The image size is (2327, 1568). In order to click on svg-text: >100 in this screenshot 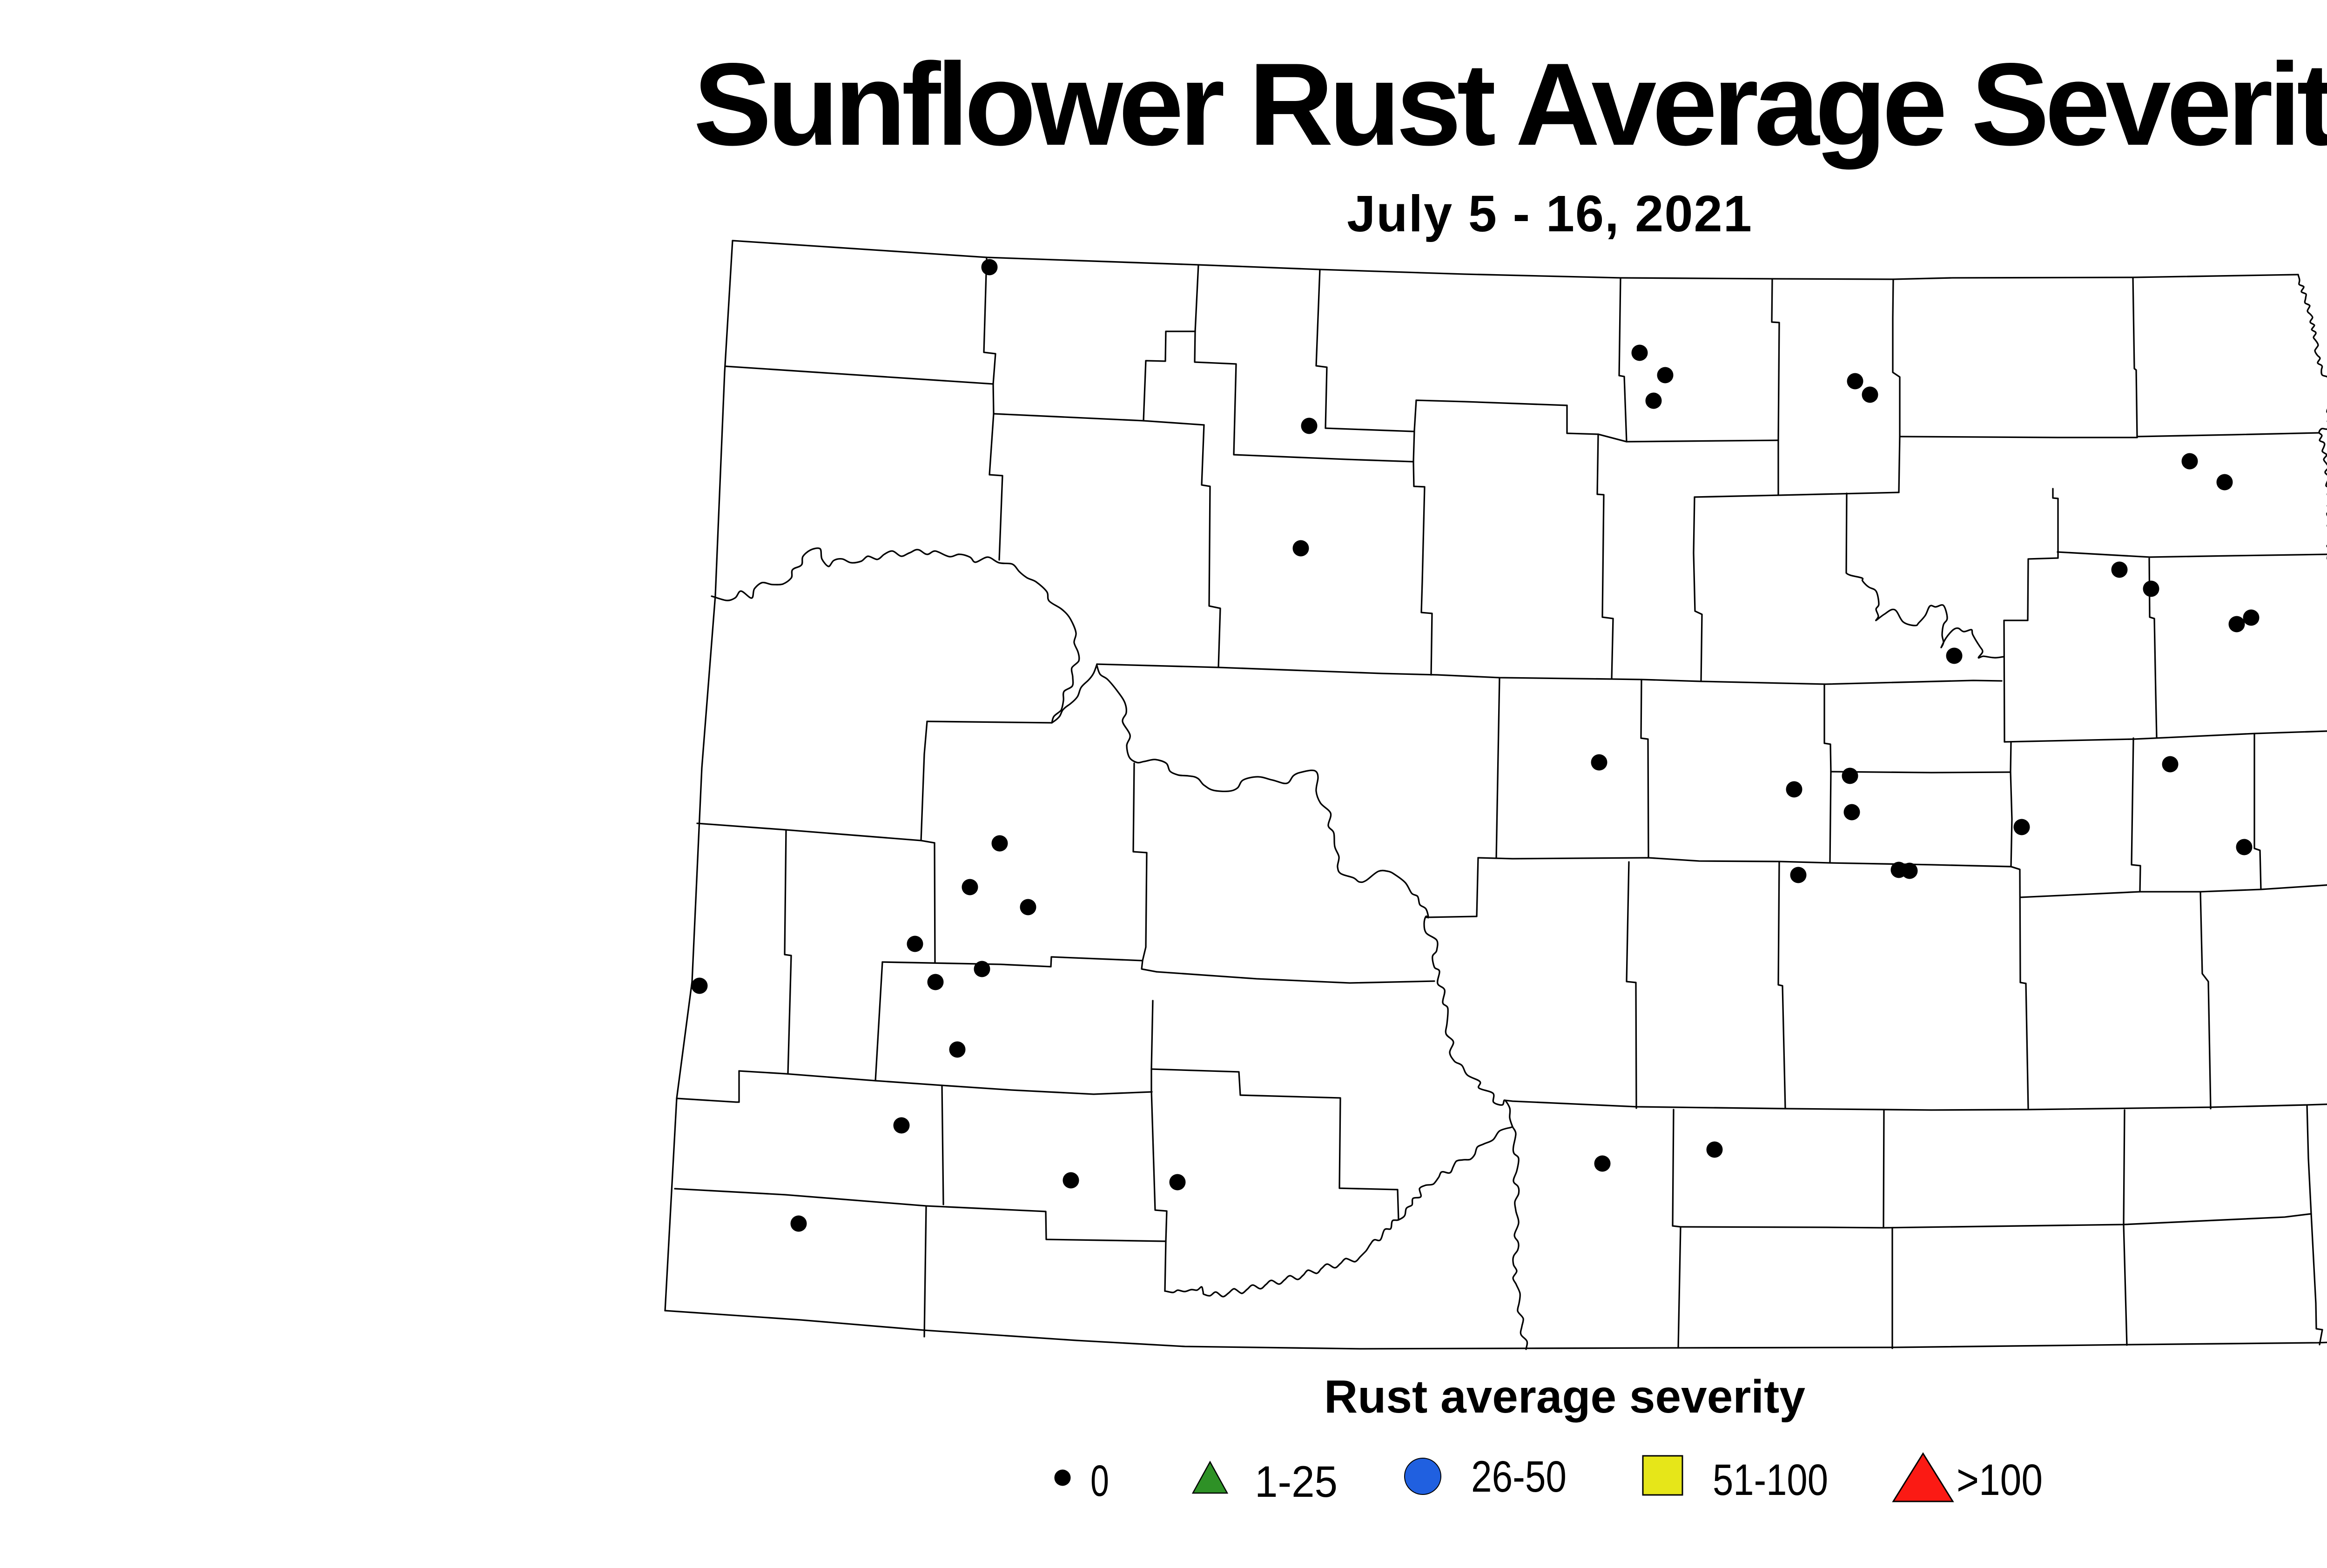, I will do `click(2000, 1480)`.